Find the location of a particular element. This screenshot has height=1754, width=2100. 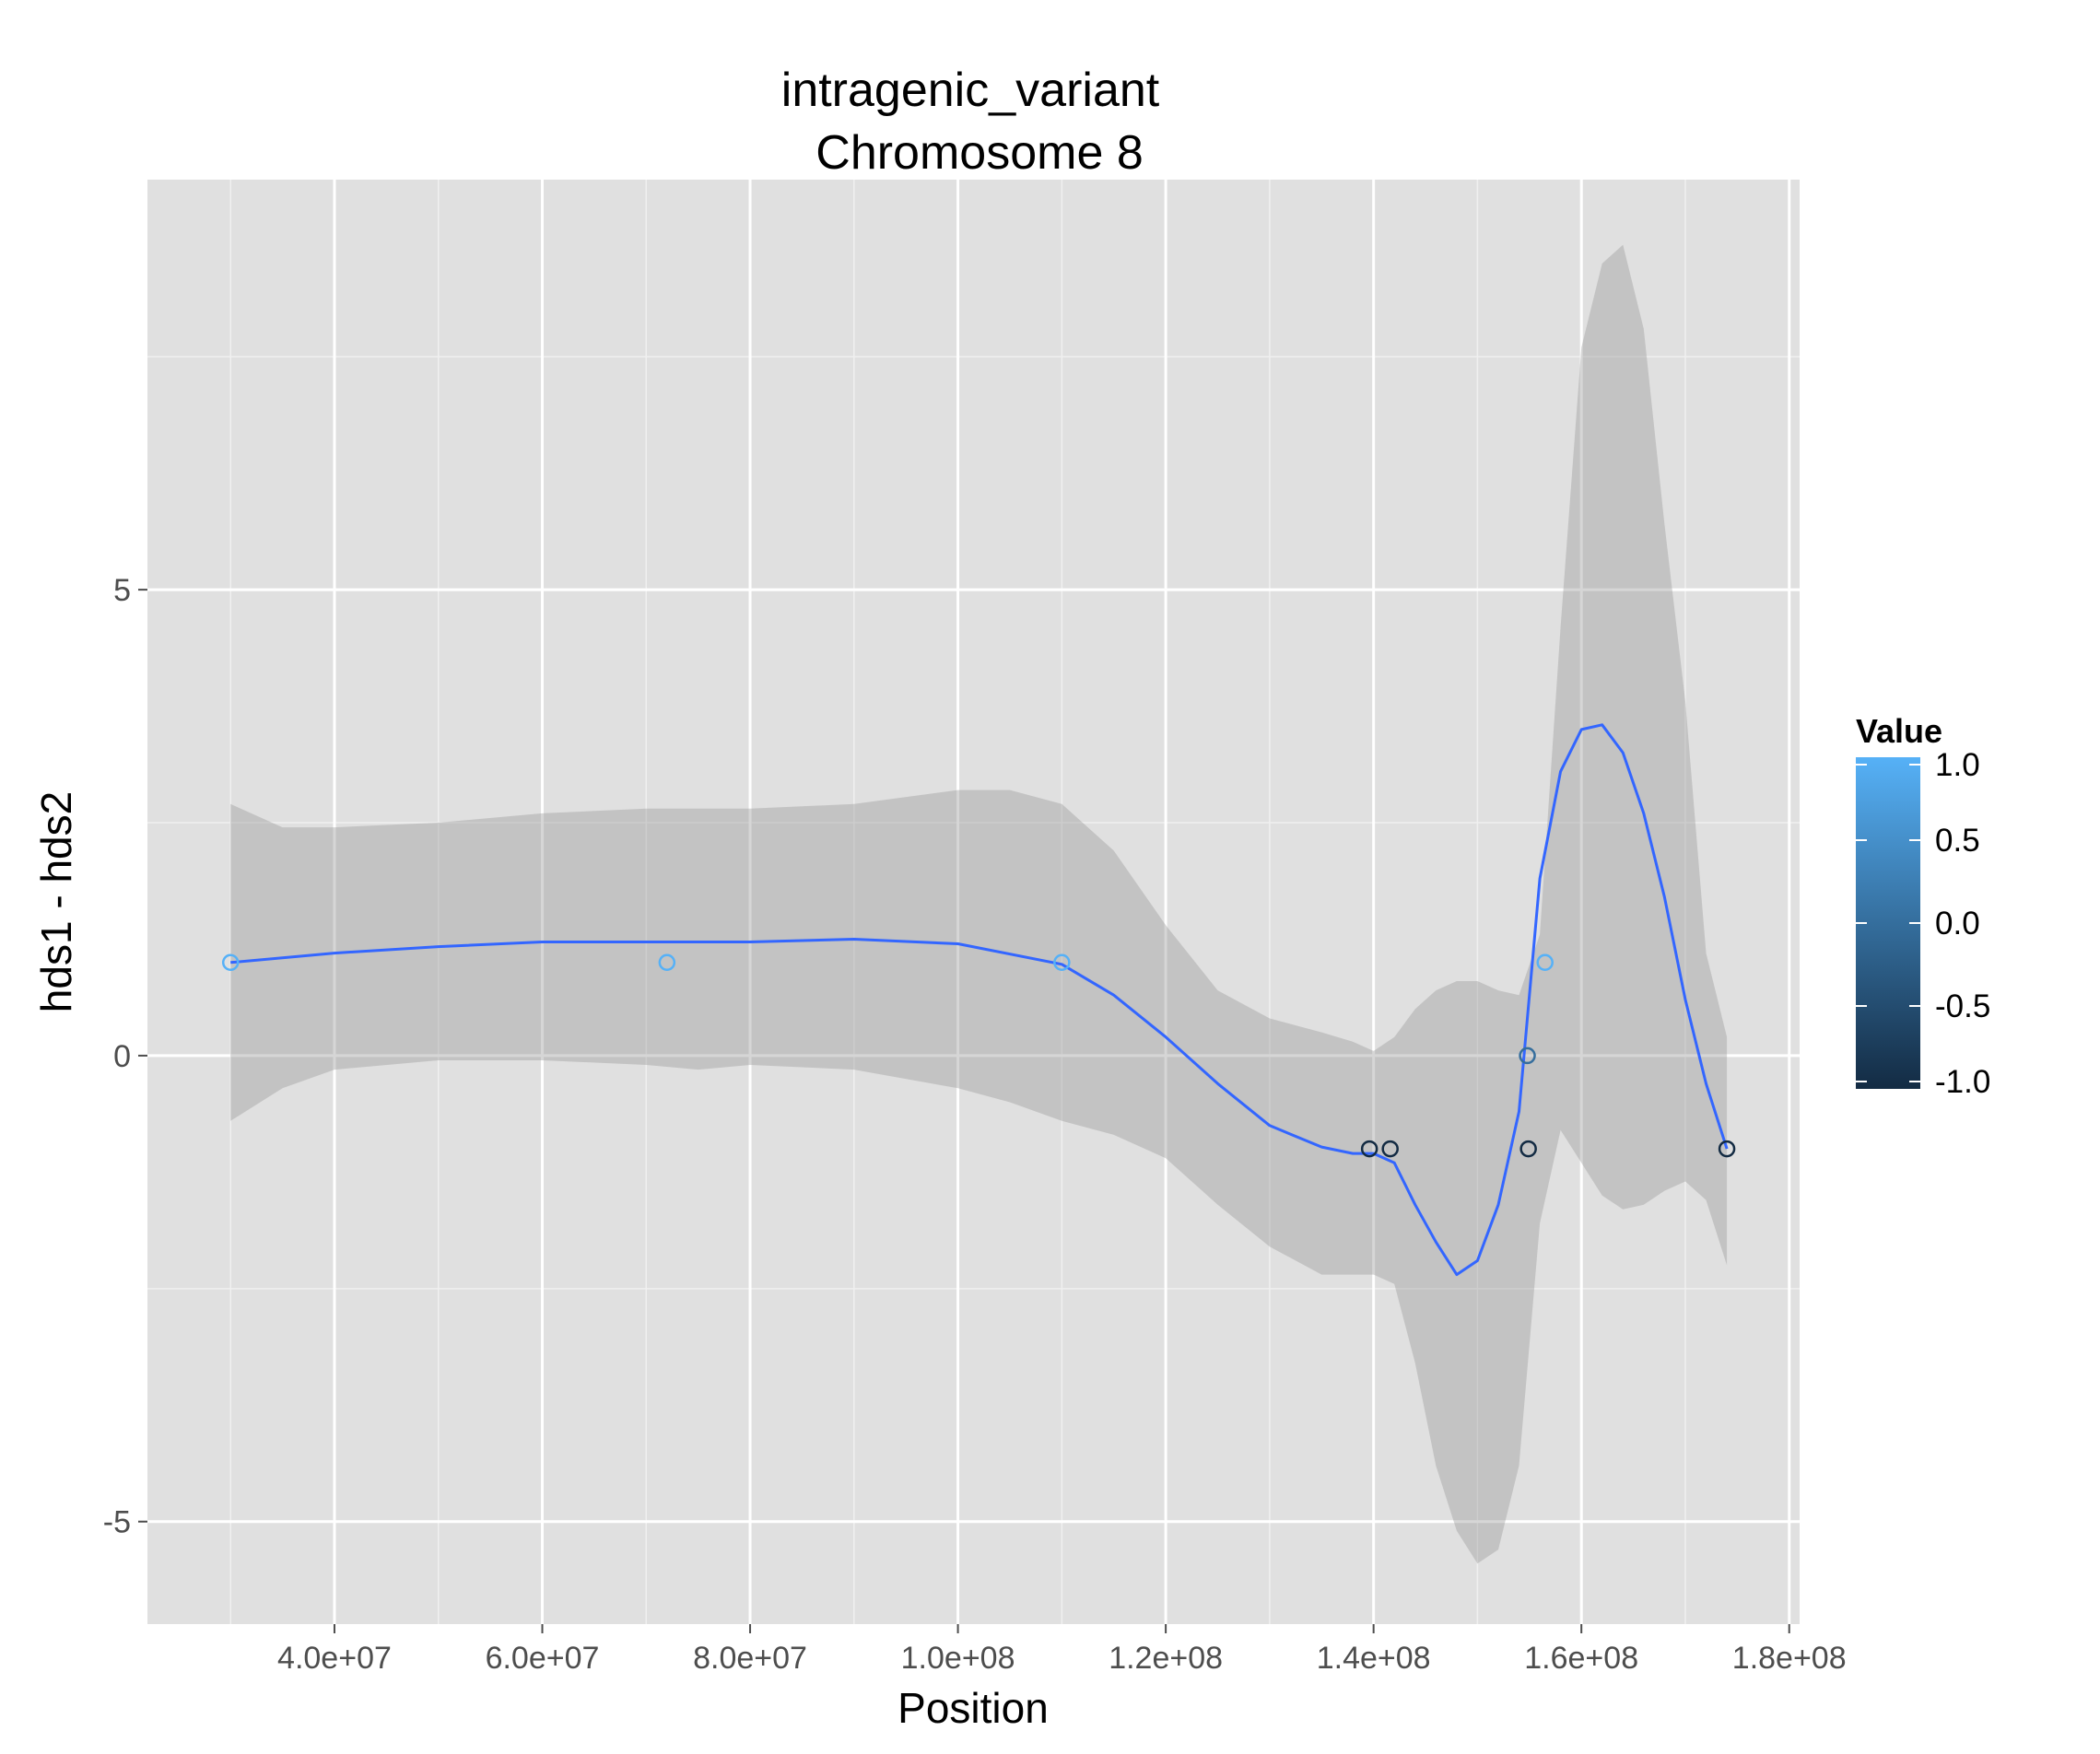

chart-title-line2: Chromosome 8 is located at coordinates (979, 153).